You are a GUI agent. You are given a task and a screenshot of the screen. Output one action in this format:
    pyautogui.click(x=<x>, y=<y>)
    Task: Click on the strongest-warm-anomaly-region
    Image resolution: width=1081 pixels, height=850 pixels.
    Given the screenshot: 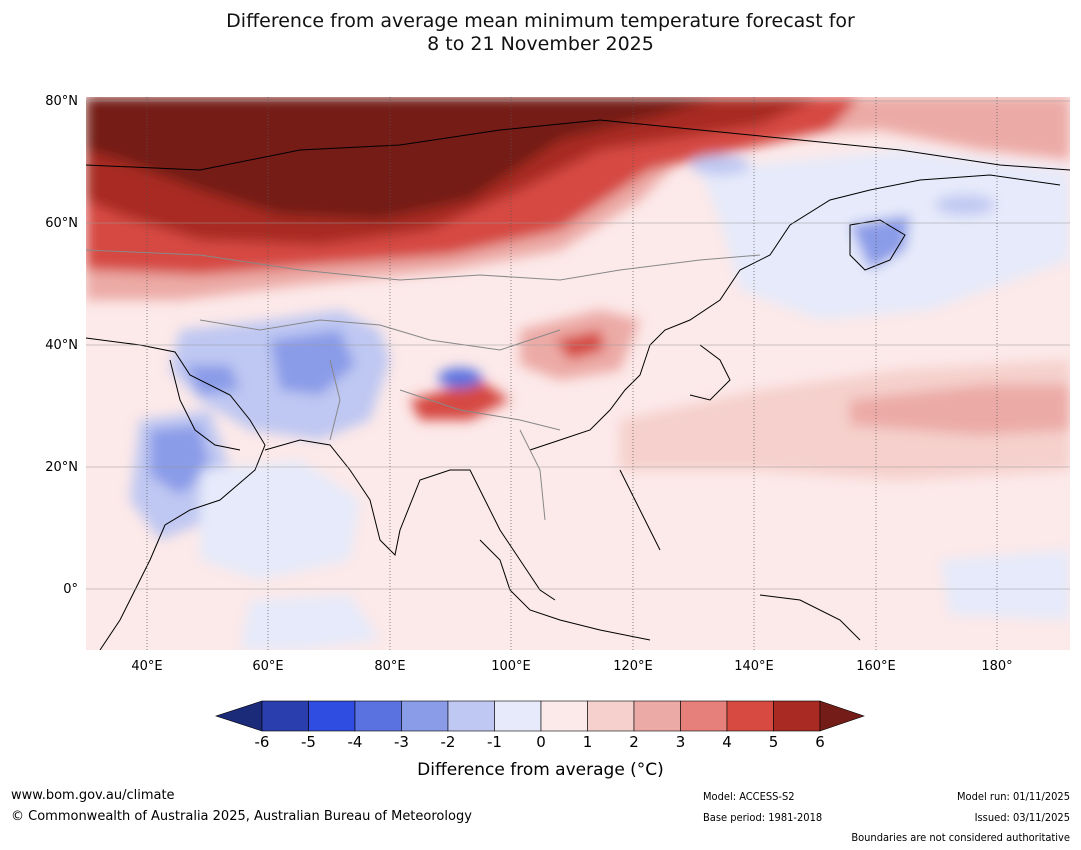 What is the action you would take?
    pyautogui.click(x=403, y=158)
    